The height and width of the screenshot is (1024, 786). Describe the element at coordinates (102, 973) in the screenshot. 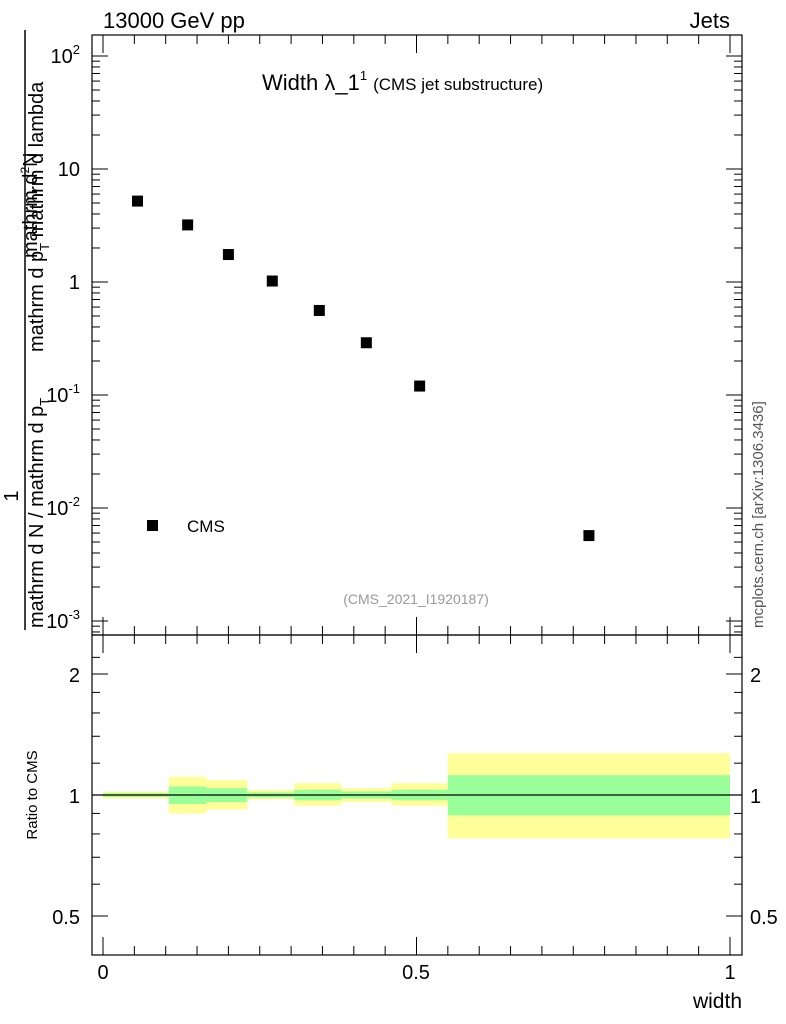

I see `xtick-label: 0` at that location.